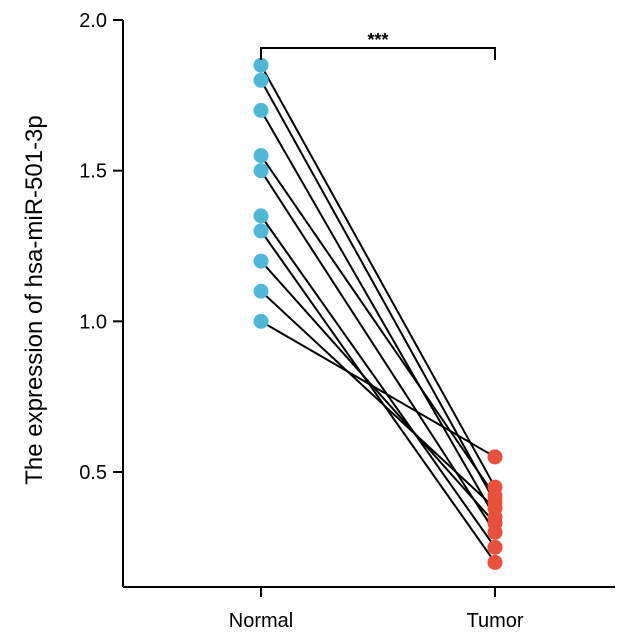 The height and width of the screenshot is (635, 629). I want to click on x-tick-label-tumor: Tumor, so click(494, 621).